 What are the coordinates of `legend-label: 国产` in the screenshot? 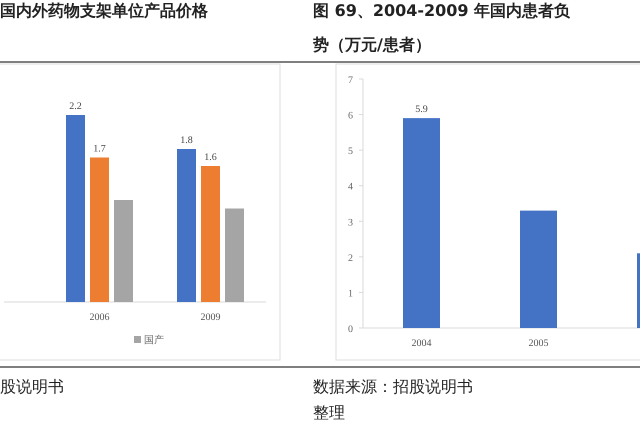 It's located at (154, 340).